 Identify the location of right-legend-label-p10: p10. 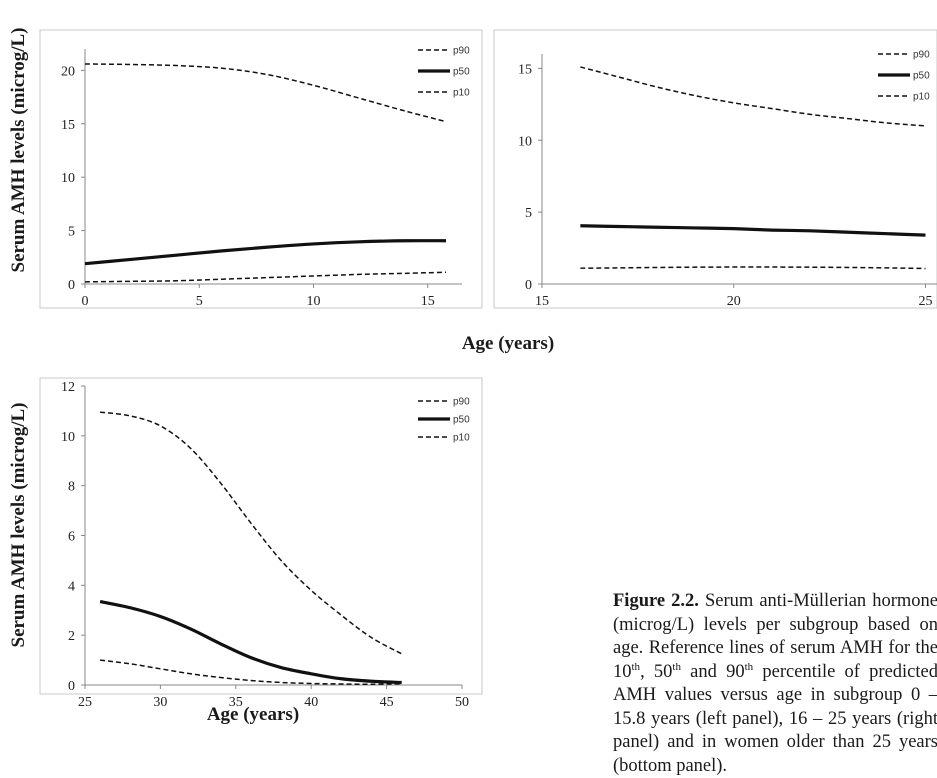
(921, 97).